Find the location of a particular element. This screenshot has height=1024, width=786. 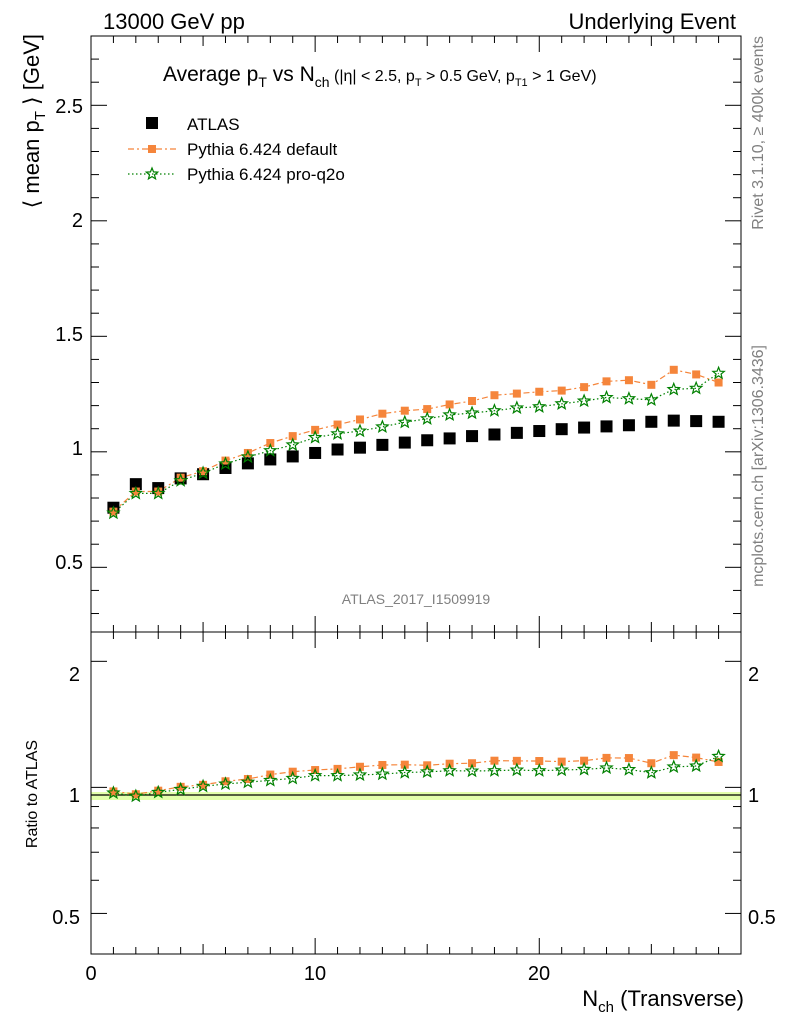

main-ytick-label-1: 1 is located at coordinates (77, 449).